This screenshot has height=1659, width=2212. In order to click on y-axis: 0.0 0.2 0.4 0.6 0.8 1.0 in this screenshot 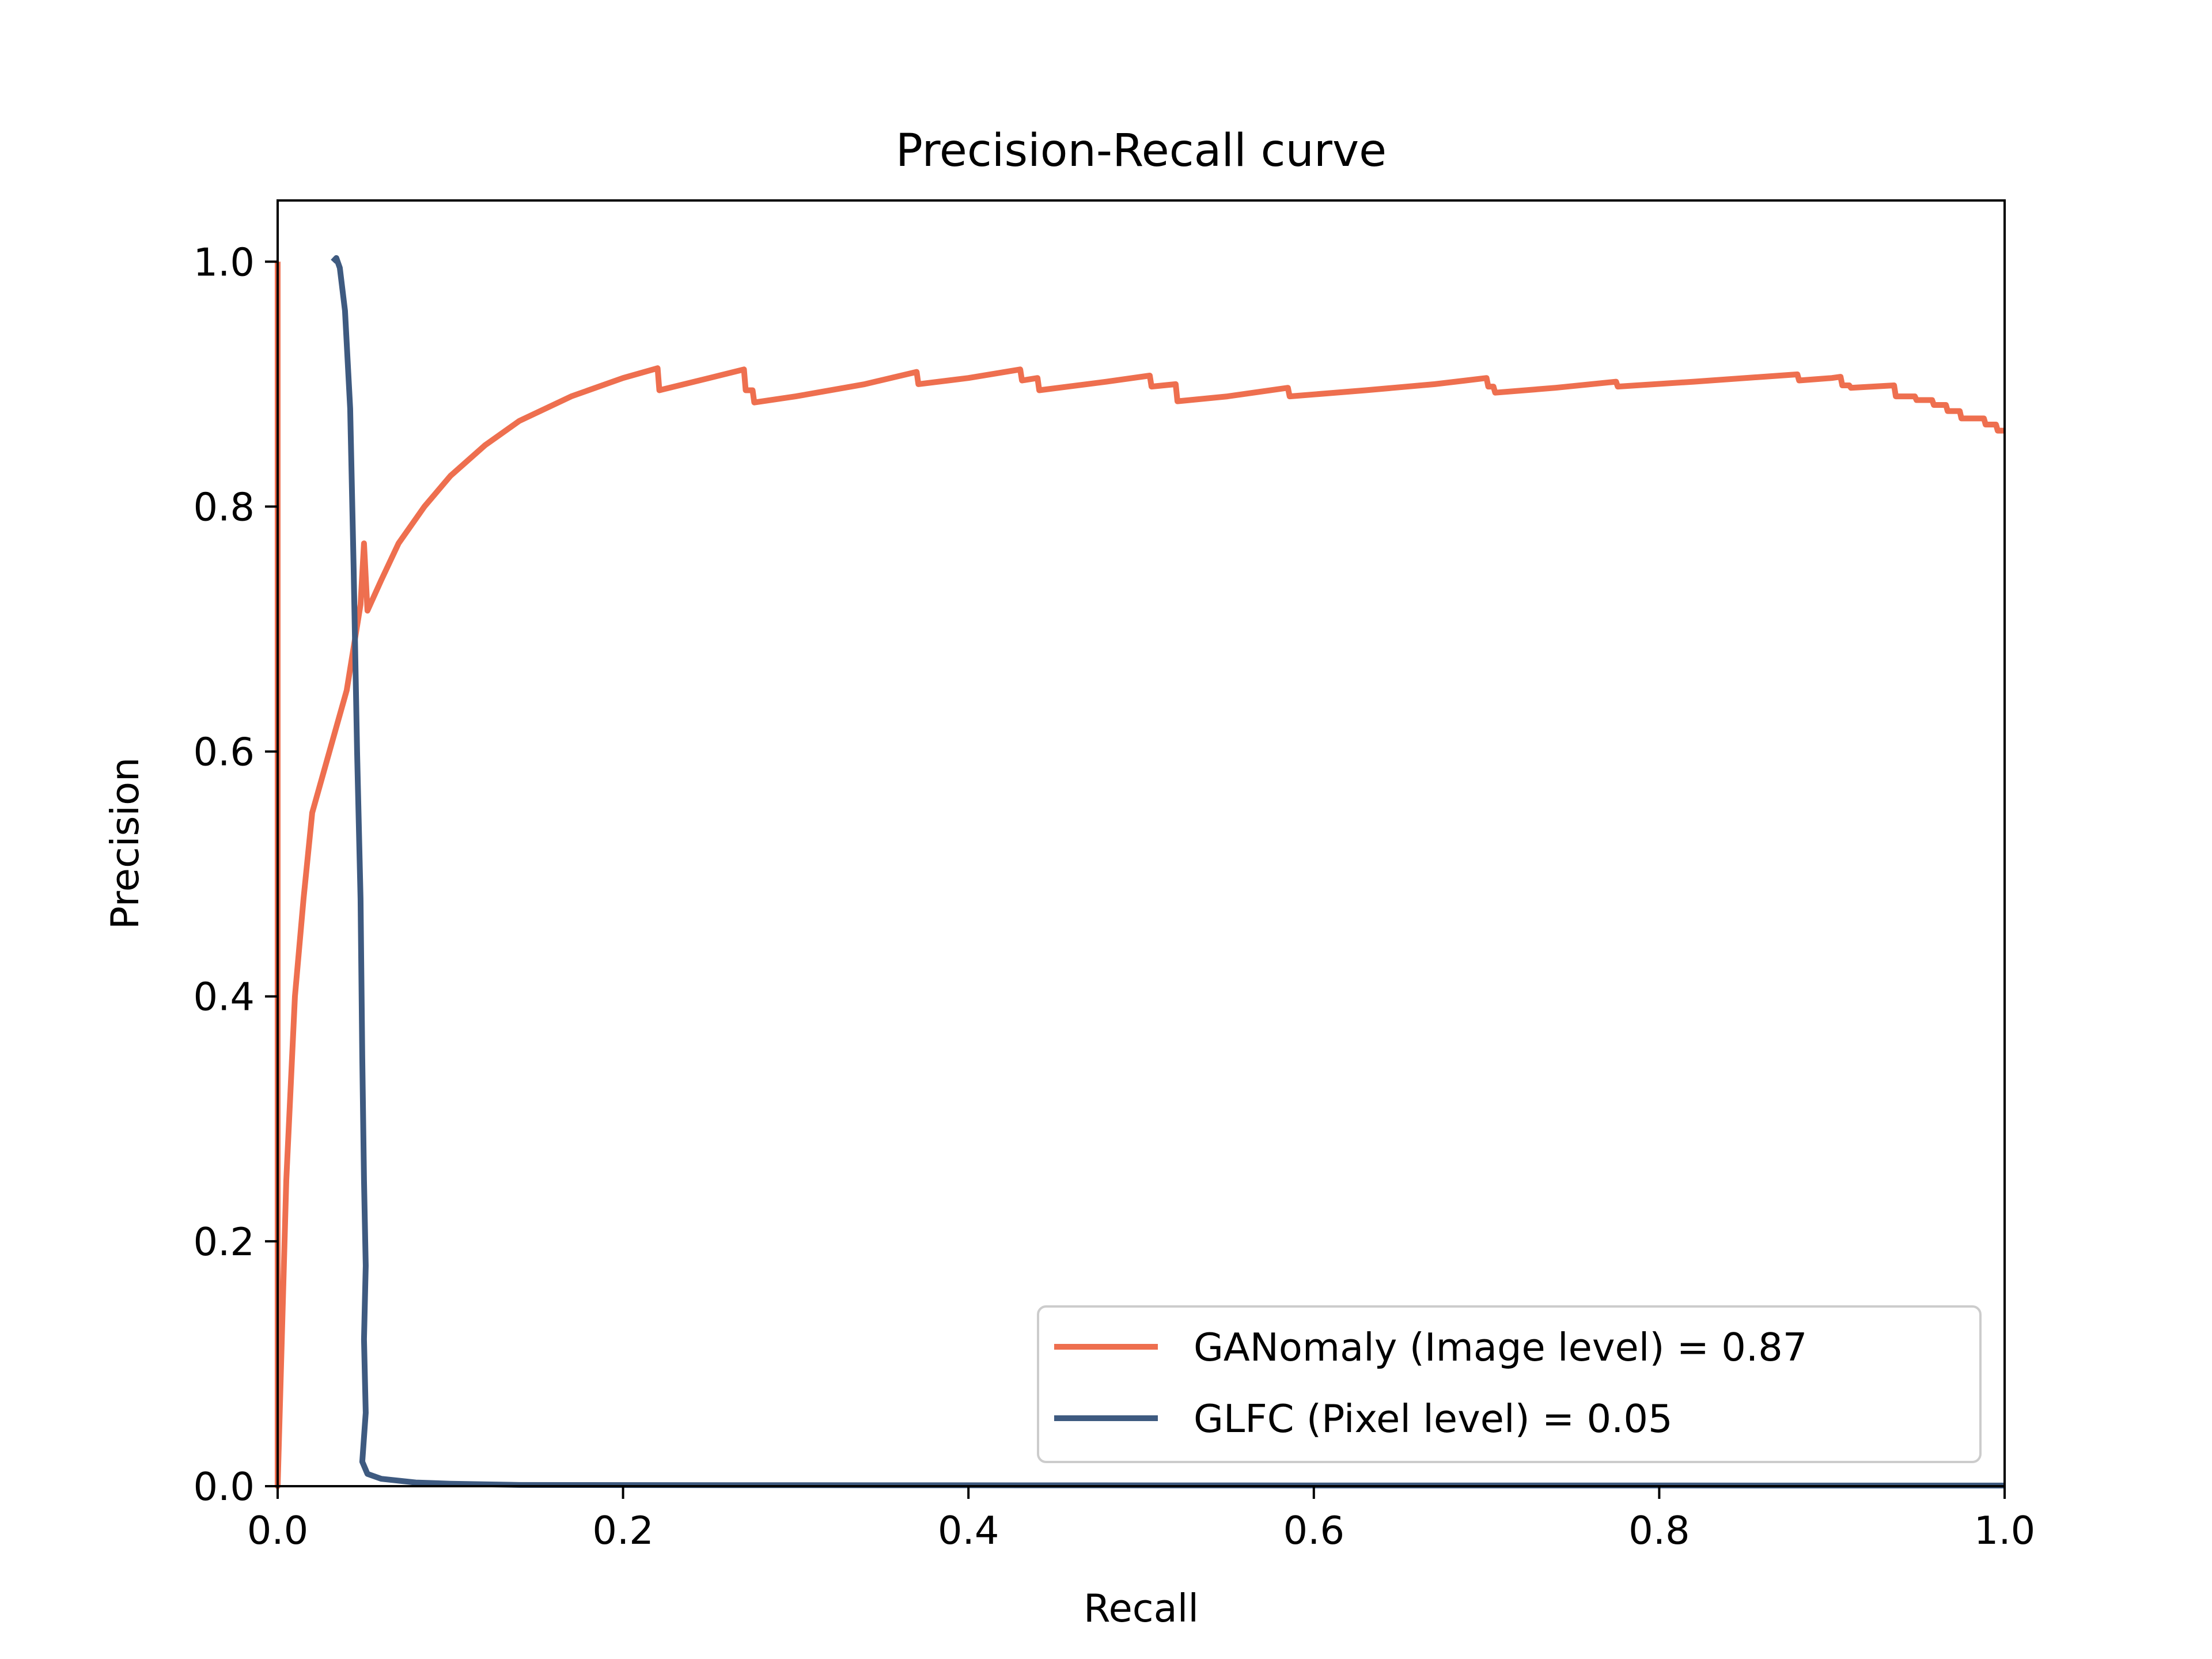, I will do `click(235, 874)`.